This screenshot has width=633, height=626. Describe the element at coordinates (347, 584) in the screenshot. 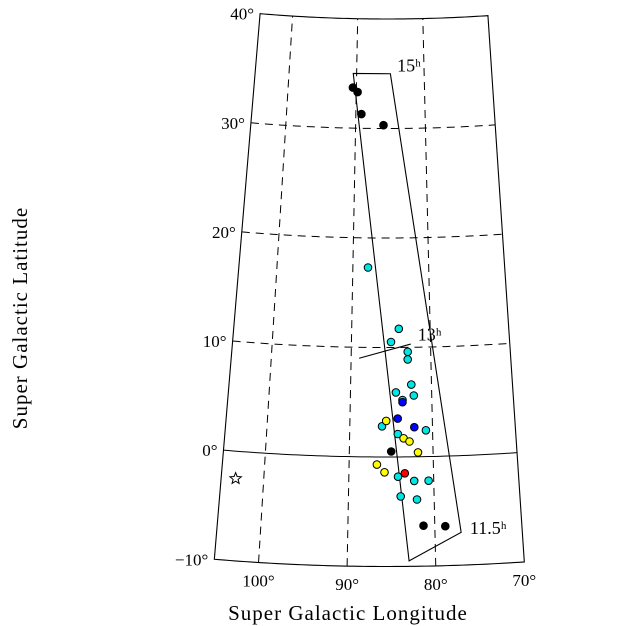

I see `x-tick-label: 90°` at that location.